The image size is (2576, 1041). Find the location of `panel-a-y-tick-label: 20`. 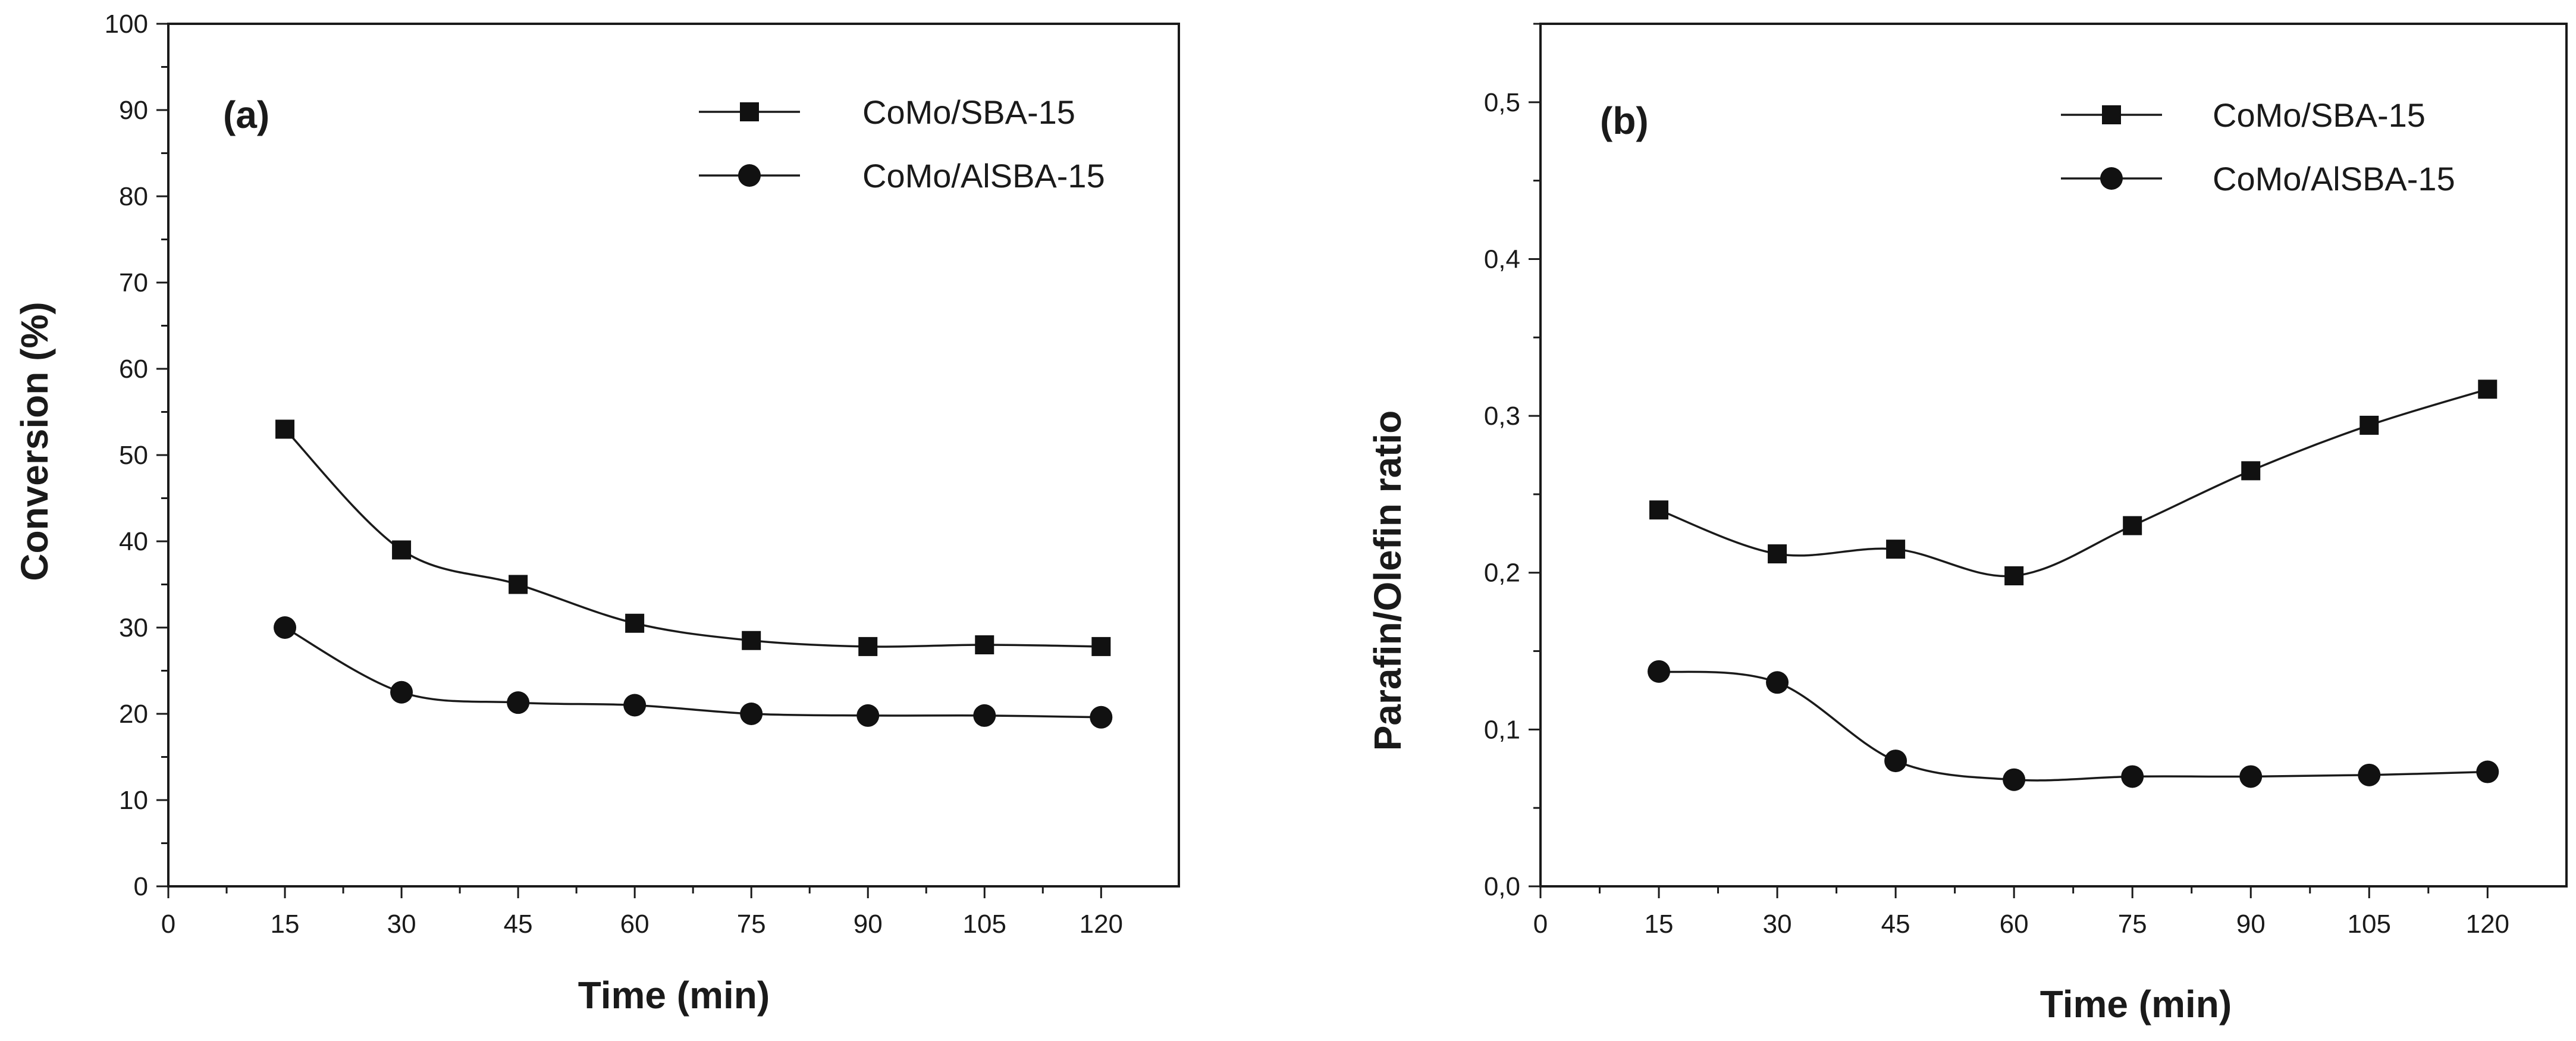

panel-a-y-tick-label: 20 is located at coordinates (133, 714).